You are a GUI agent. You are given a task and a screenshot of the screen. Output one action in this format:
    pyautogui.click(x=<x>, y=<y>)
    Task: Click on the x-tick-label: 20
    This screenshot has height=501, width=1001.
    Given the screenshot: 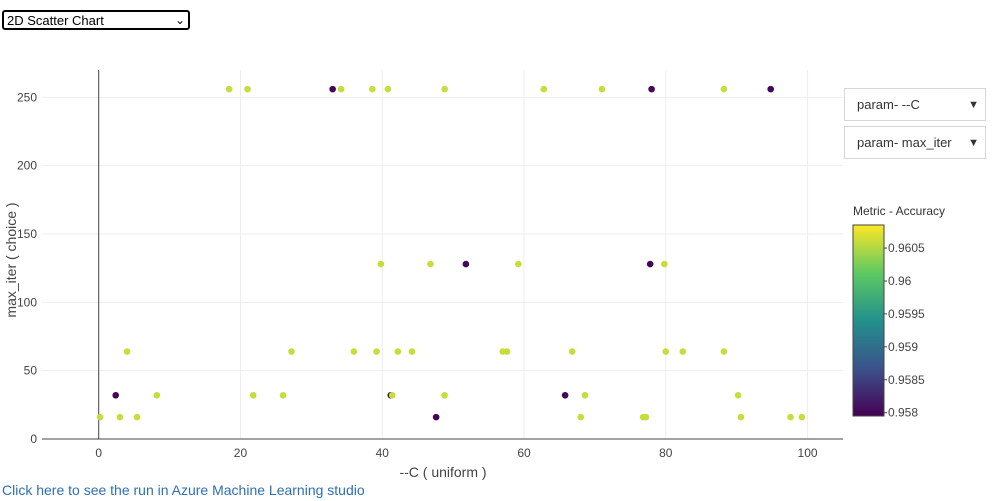 What is the action you would take?
    pyautogui.click(x=241, y=453)
    